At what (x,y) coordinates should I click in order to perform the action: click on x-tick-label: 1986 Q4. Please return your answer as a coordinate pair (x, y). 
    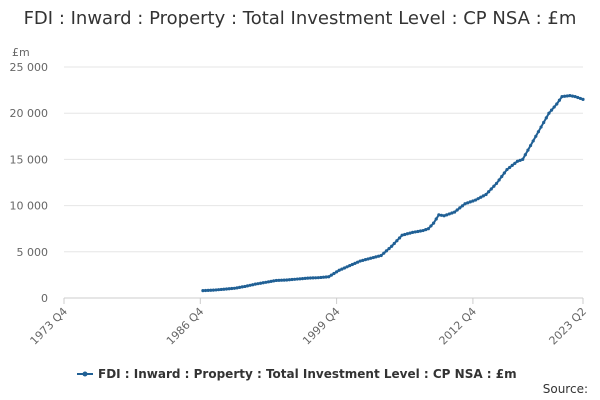
    Looking at the image, I should click on (185, 326).